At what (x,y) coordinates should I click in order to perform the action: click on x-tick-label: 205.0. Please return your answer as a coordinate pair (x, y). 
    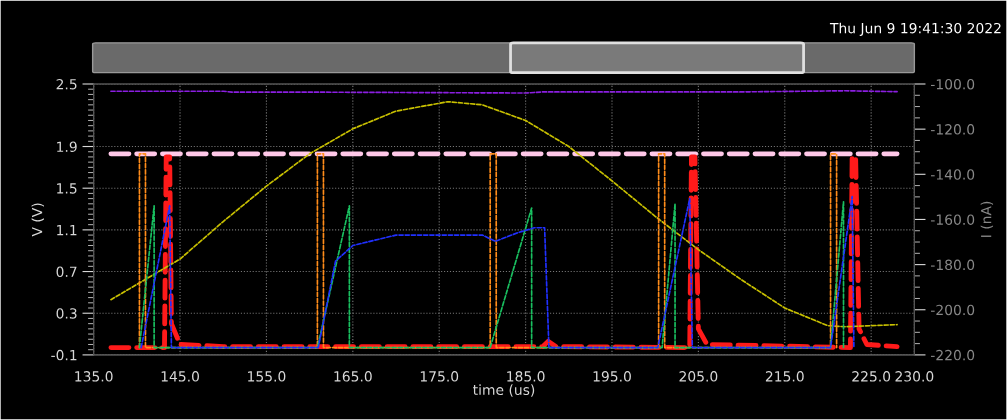
    Looking at the image, I should click on (698, 376).